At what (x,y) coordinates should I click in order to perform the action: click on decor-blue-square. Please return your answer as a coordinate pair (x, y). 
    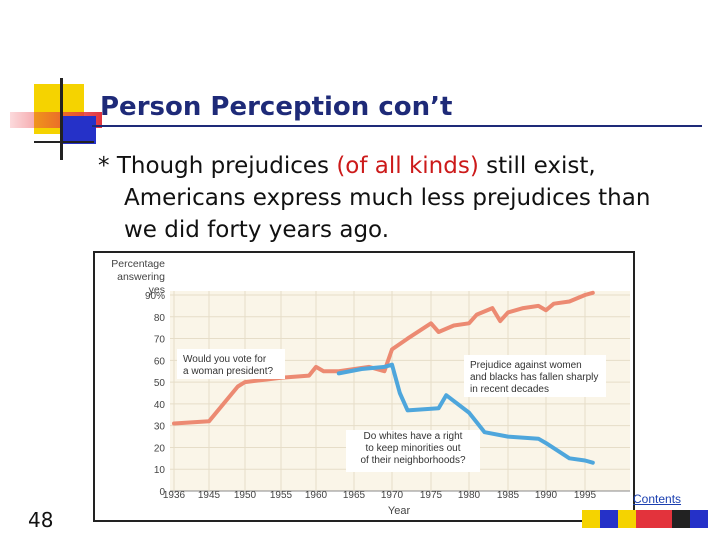
    Looking at the image, I should click on (79, 130).